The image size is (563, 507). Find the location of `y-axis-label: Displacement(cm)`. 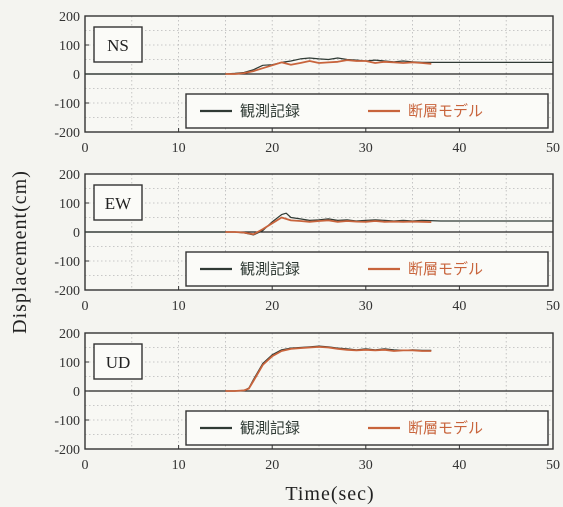

y-axis-label: Displacement(cm) is located at coordinates (20, 252).